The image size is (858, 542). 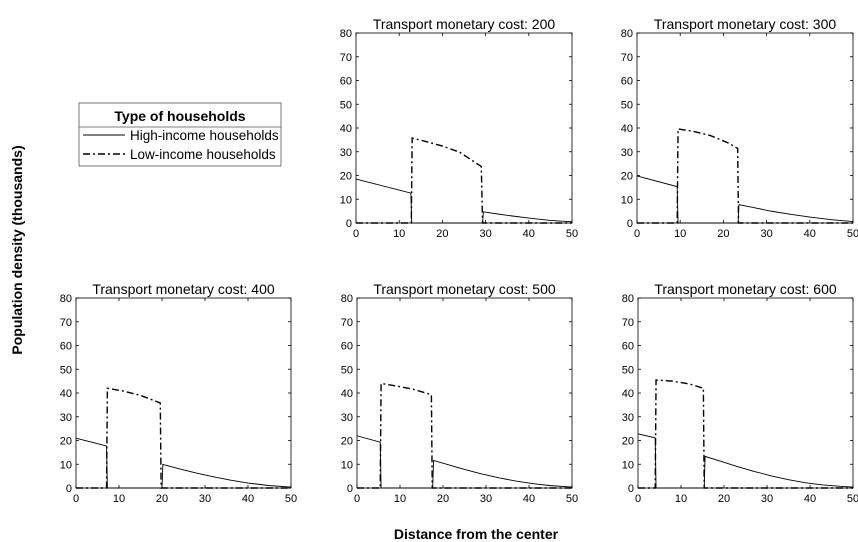 What do you see at coordinates (183, 289) in the screenshot?
I see `panel-title: Transport monetary cost: 400` at bounding box center [183, 289].